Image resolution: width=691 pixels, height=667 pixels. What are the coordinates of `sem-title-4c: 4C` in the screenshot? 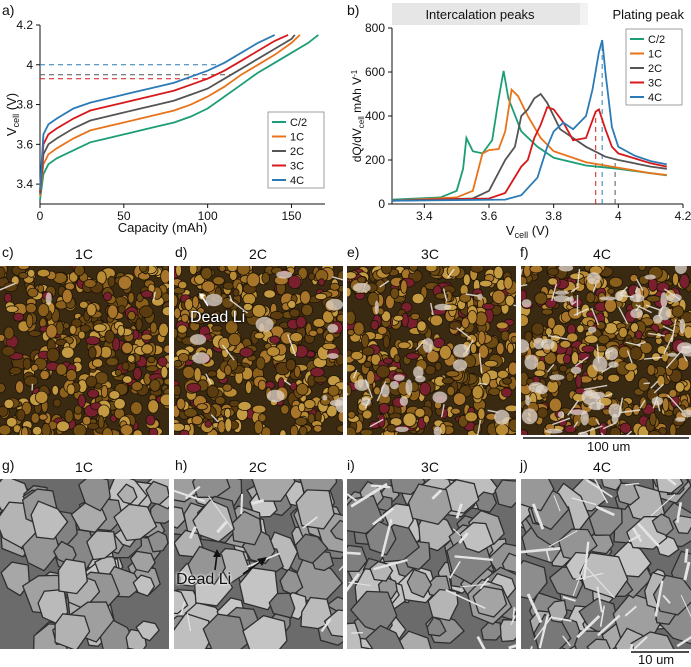 It's located at (602, 467).